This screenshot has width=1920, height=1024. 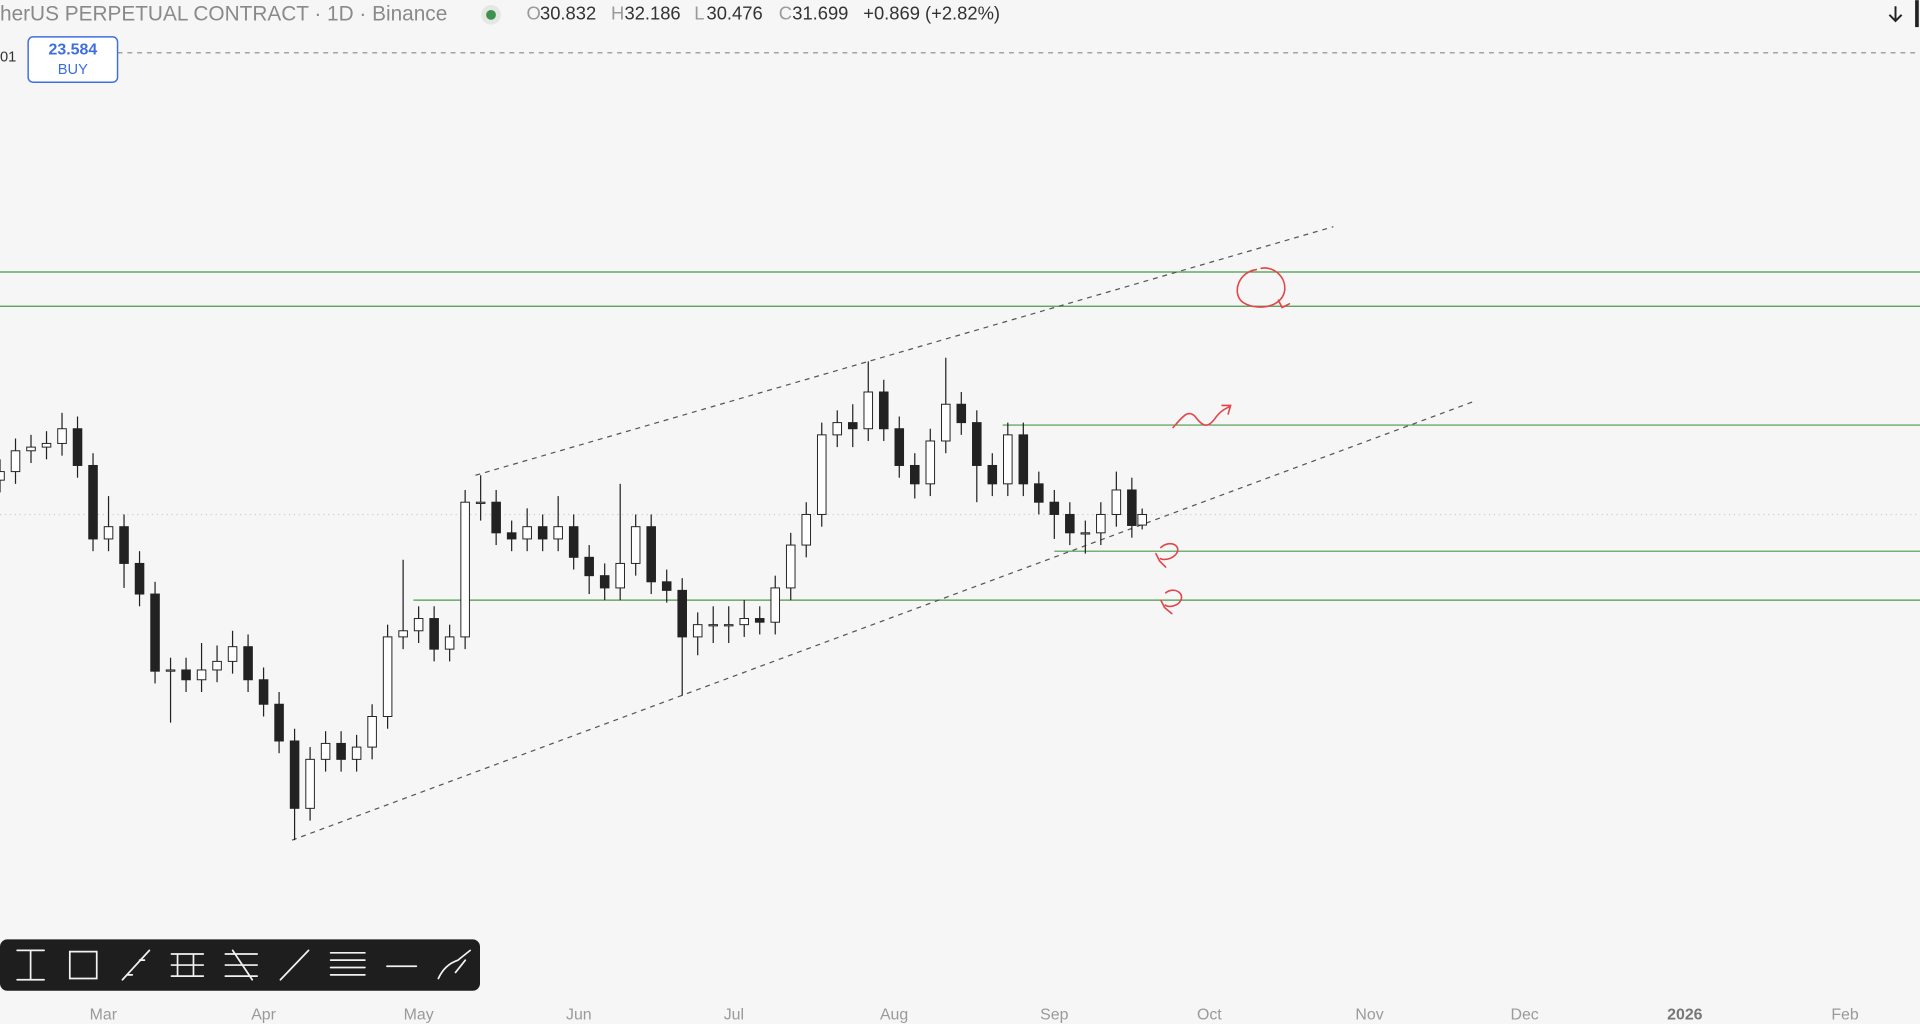 What do you see at coordinates (294, 965) in the screenshot?
I see `tool-trend-line` at bounding box center [294, 965].